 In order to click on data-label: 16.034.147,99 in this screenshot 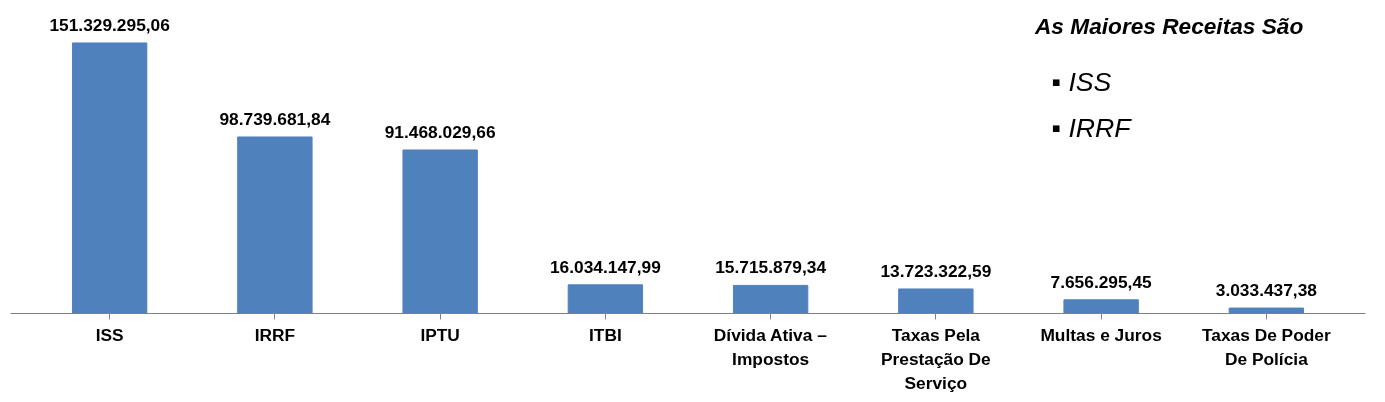, I will do `click(605, 266)`.